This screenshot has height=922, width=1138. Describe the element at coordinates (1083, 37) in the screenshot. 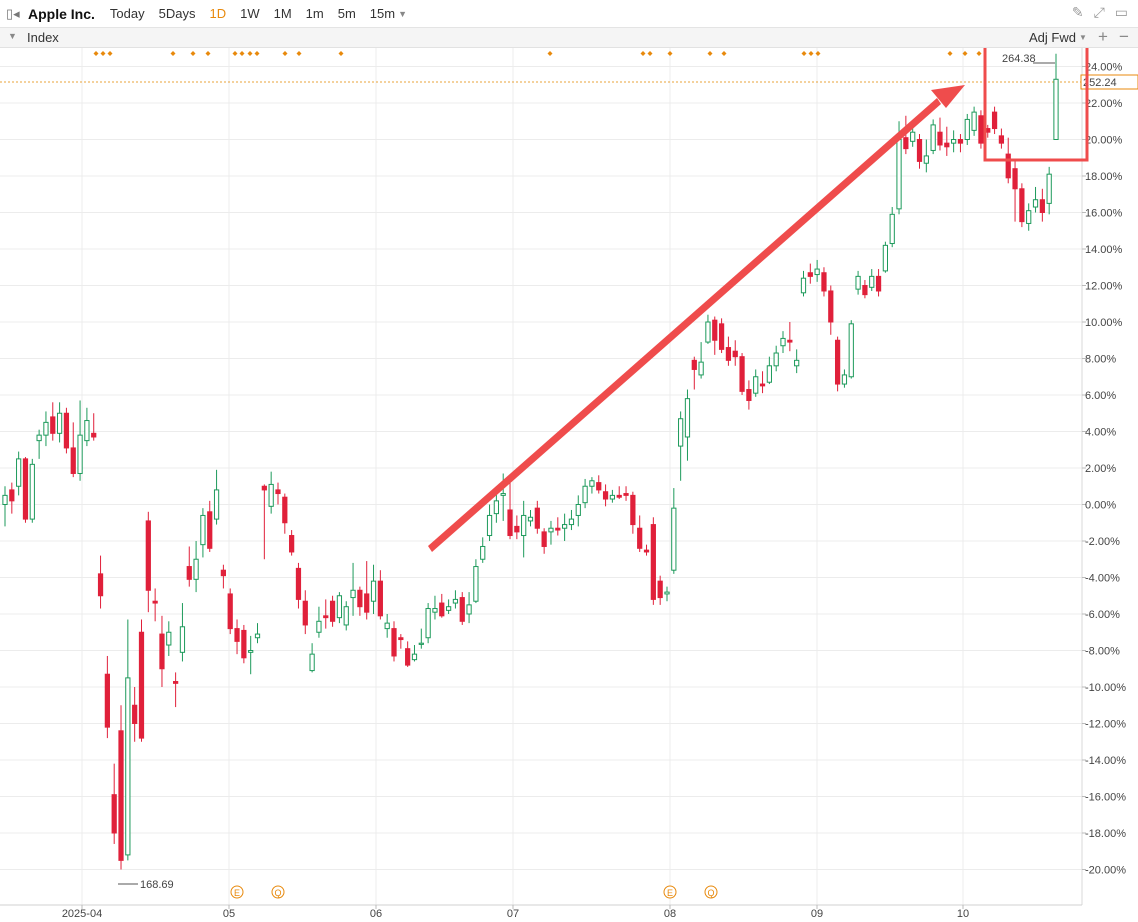

I see `adjust-dropdown-icon: ▼` at that location.